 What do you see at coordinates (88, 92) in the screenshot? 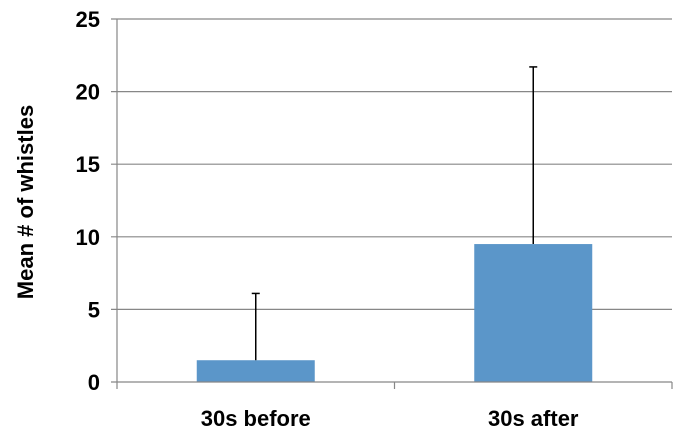
I see `y-tick-label: 20` at bounding box center [88, 92].